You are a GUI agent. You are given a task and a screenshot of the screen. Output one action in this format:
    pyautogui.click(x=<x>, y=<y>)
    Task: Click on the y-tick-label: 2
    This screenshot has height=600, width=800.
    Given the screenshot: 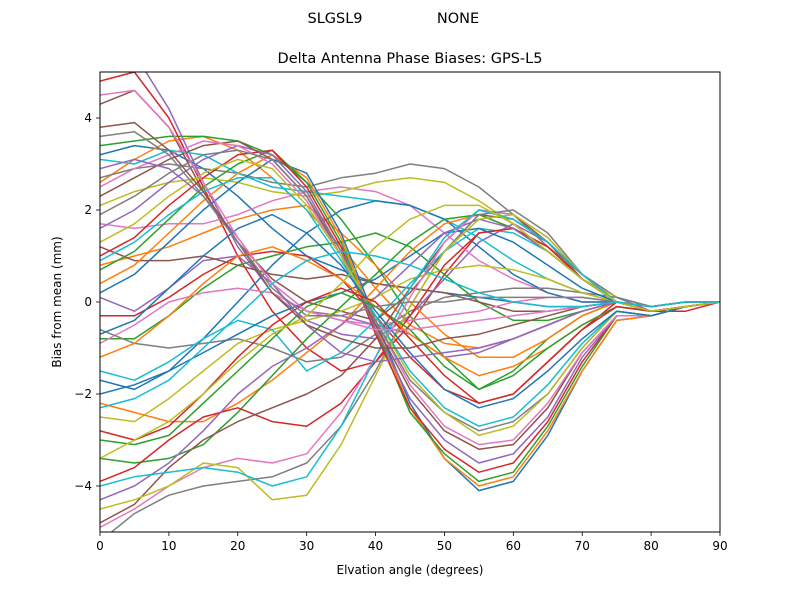 What is the action you would take?
    pyautogui.click(x=88, y=210)
    